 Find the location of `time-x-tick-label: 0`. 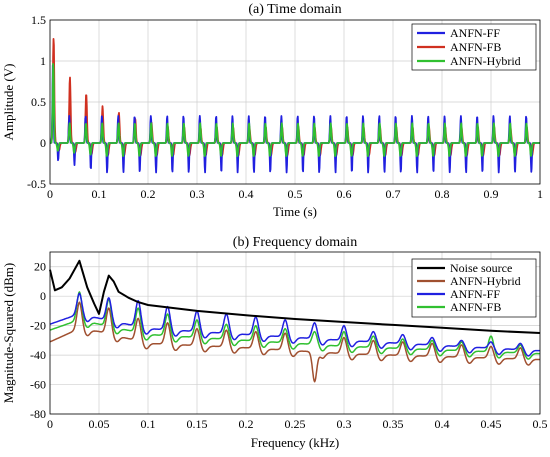

time-x-tick-label: 0 is located at coordinates (50, 194).